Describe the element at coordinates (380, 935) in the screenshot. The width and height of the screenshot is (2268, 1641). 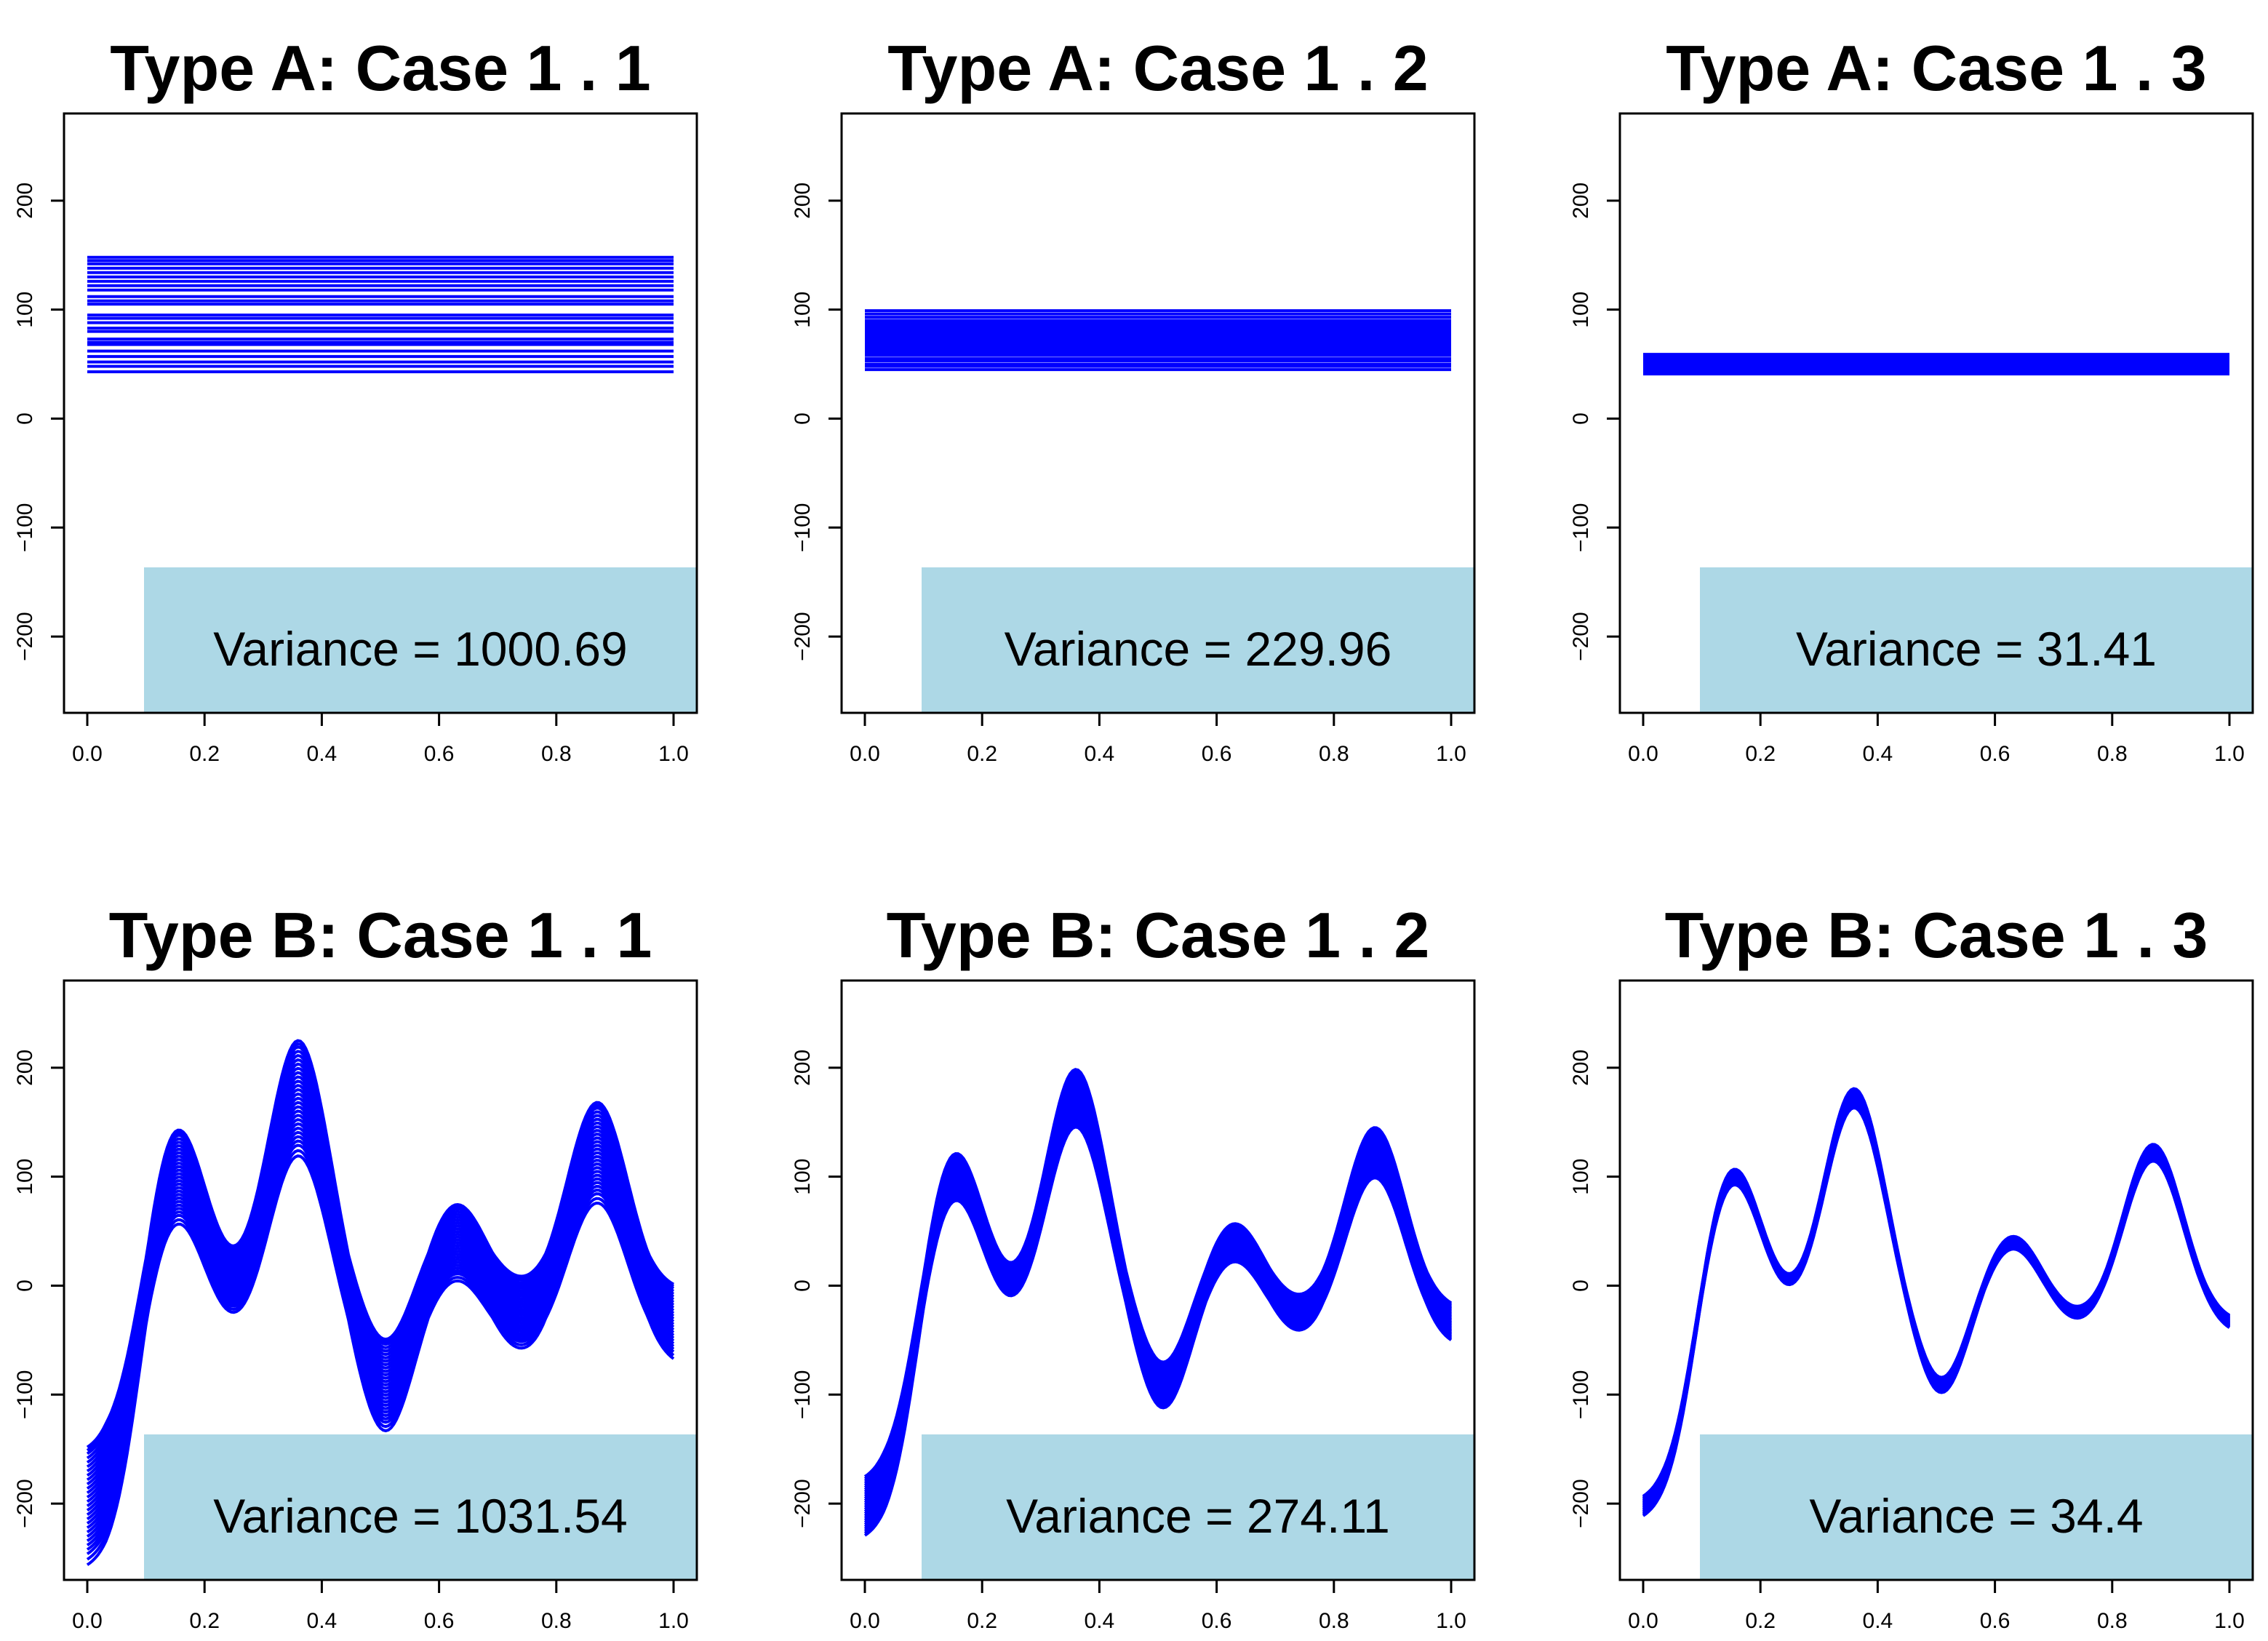
I see `panel-title: Type B: Case 1 . 1` at that location.